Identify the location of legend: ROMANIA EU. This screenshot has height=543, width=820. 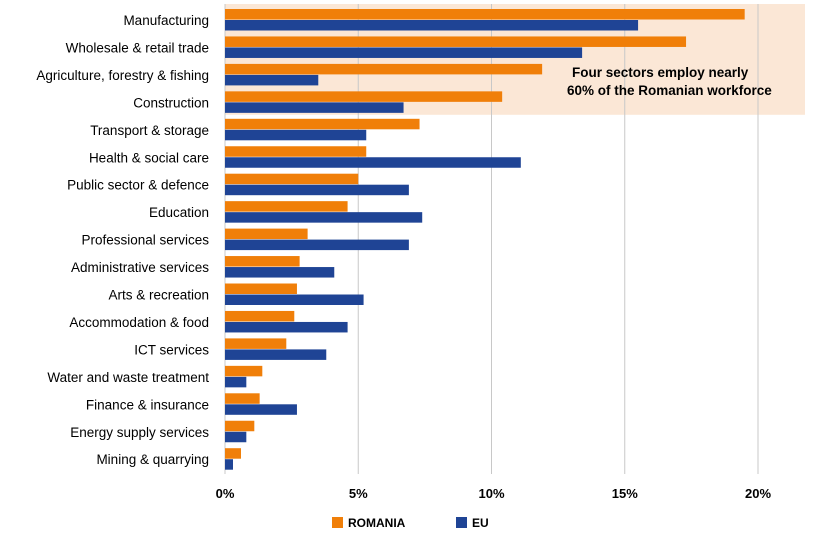
(410, 523).